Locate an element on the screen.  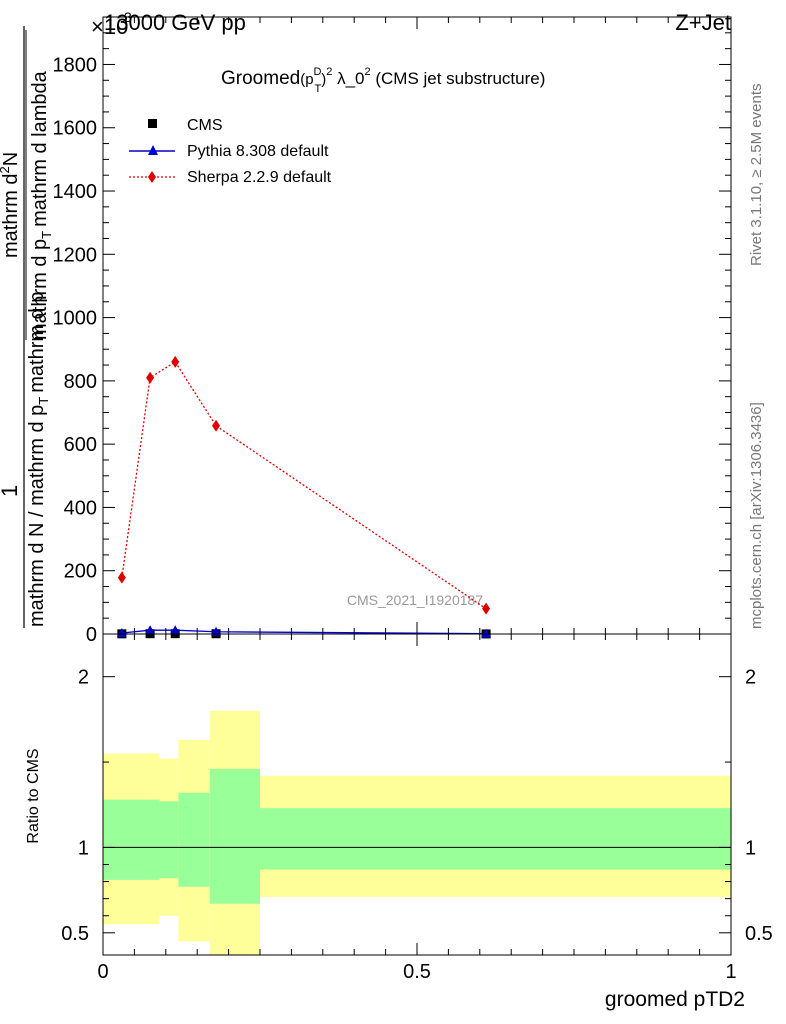
header-process-label: Z+Jet is located at coordinates (703, 22).